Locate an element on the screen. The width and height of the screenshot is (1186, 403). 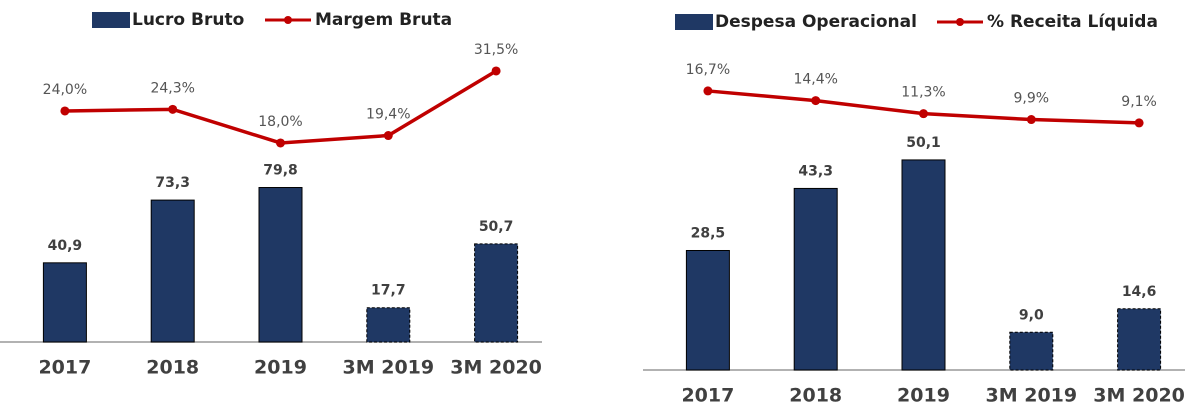
data-label: 28,5 is located at coordinates (708, 233).